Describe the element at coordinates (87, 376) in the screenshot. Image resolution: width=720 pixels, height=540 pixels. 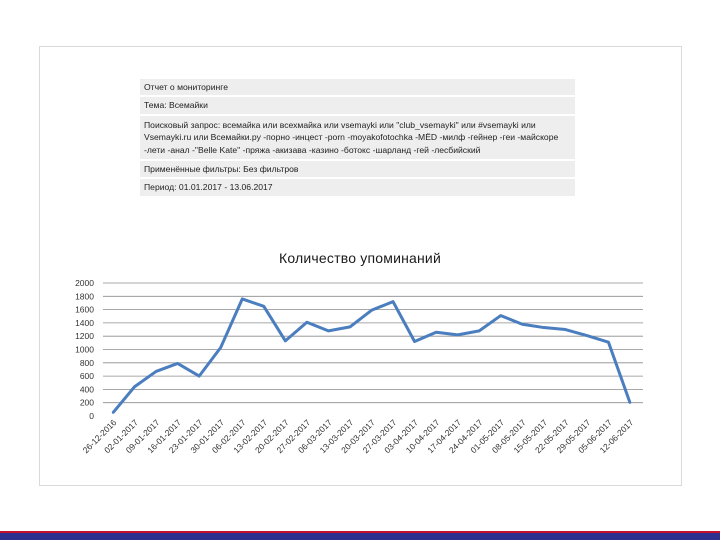
I see `y-tick-label: 600` at that location.